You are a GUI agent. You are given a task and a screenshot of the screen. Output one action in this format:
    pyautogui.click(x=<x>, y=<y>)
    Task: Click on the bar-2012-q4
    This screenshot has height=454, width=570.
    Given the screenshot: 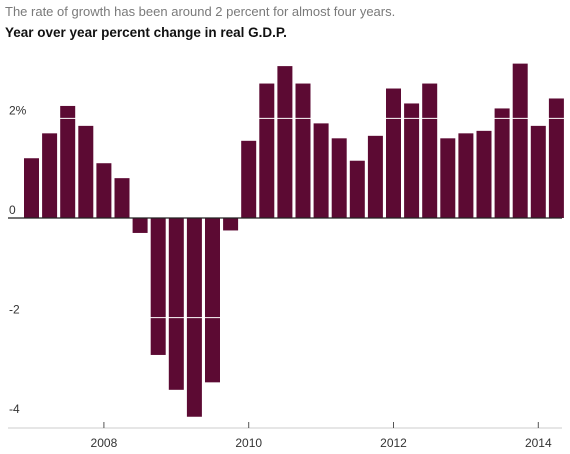 What is the action you would take?
    pyautogui.click(x=448, y=178)
    